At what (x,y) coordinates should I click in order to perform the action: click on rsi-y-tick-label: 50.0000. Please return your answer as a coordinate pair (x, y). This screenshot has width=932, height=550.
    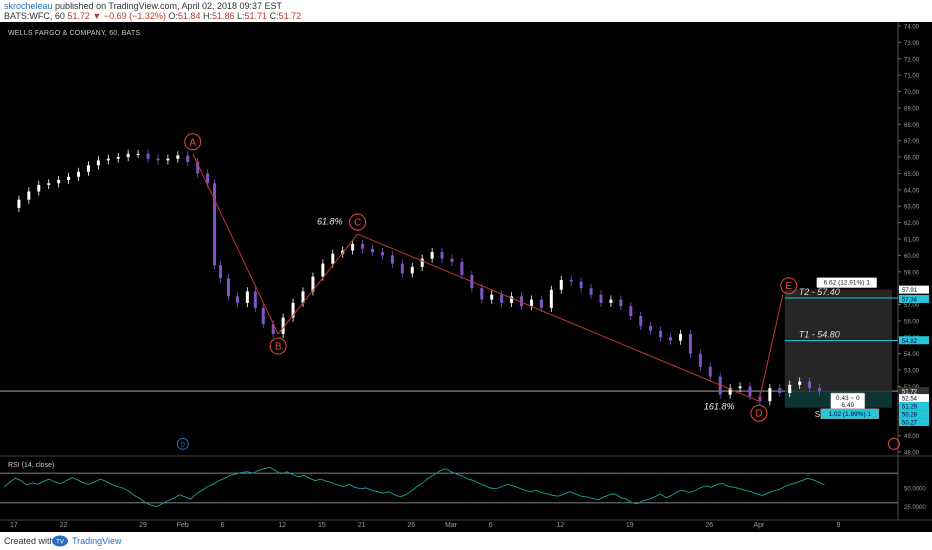
    Looking at the image, I should click on (915, 490).